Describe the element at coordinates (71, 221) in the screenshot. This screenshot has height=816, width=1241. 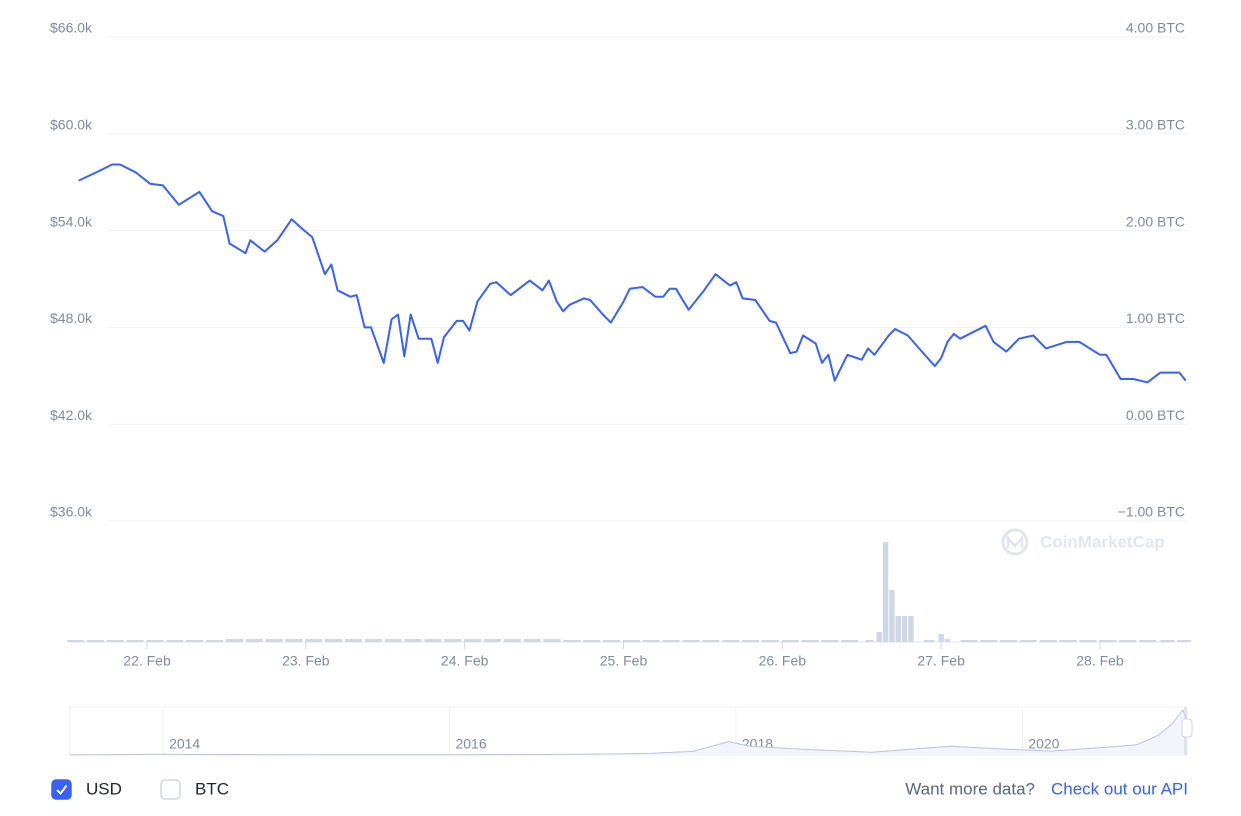
I see `y-tick-label: $54.0k` at that location.